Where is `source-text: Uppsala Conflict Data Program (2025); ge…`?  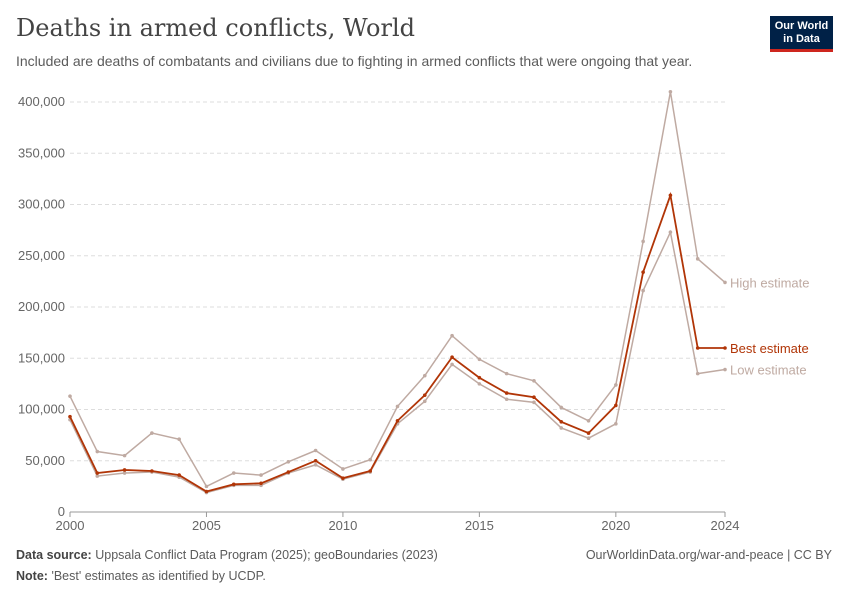 source-text: Uppsala Conflict Data Program (2025); ge… is located at coordinates (266, 555).